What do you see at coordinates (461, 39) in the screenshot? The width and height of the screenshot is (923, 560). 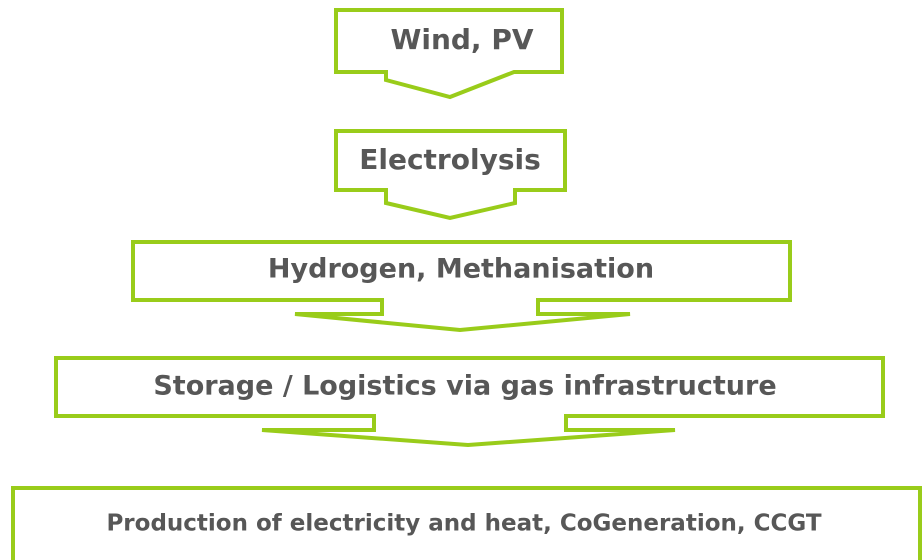 I see `step-label: Wind, PV` at bounding box center [461, 39].